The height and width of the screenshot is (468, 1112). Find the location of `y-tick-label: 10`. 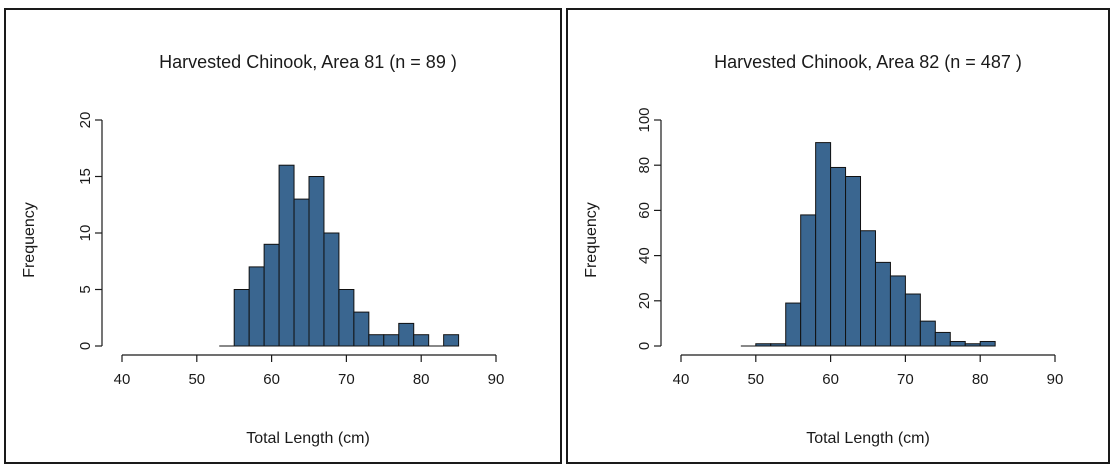

y-tick-label: 10 is located at coordinates (85, 233).